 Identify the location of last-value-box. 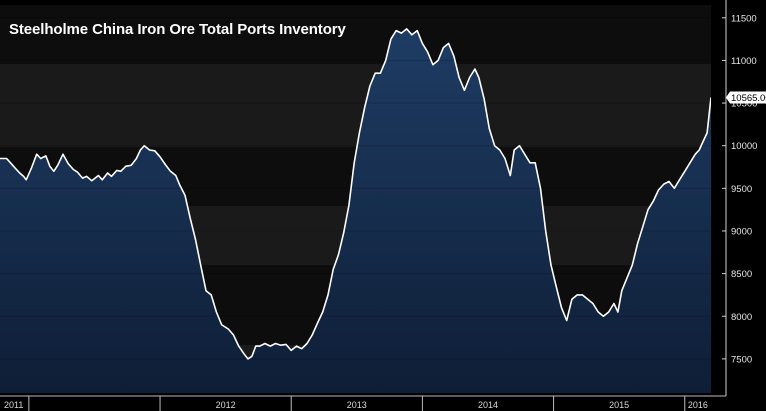
(746, 97).